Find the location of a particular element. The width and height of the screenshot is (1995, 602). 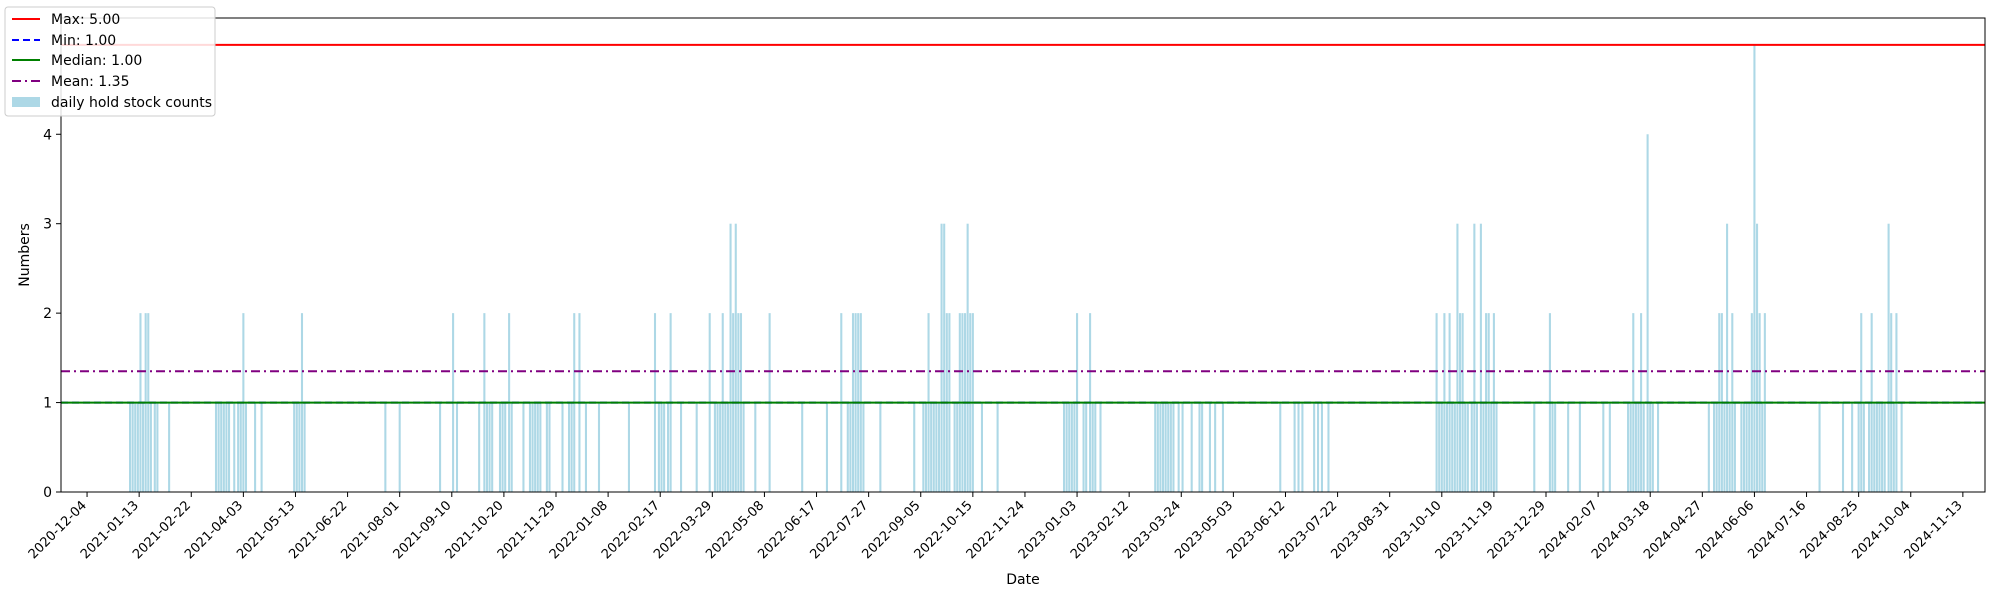

legend-entry: daily hold stock counts is located at coordinates (131, 103).